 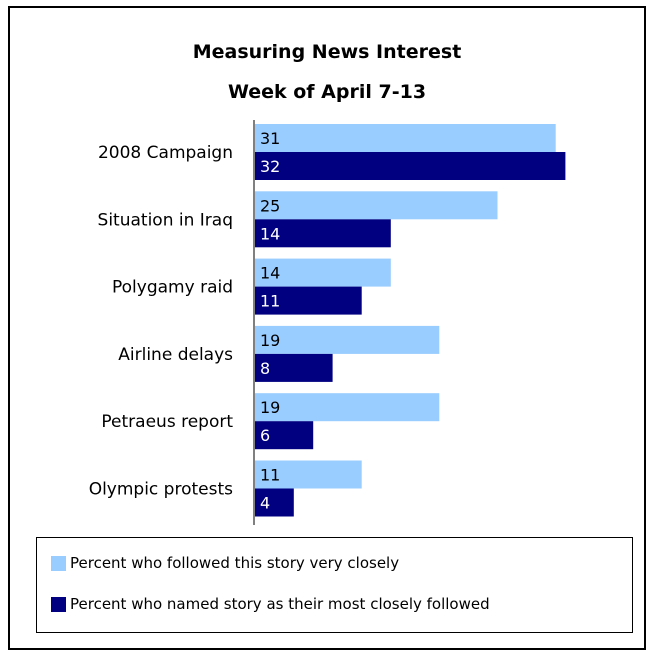 I want to click on bar-very-closely-polygamy-raid, so click(x=323, y=272).